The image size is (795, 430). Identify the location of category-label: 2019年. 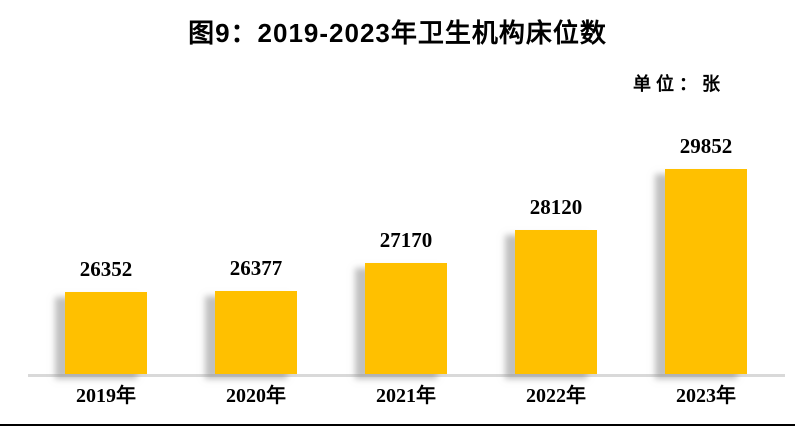
(106, 396).